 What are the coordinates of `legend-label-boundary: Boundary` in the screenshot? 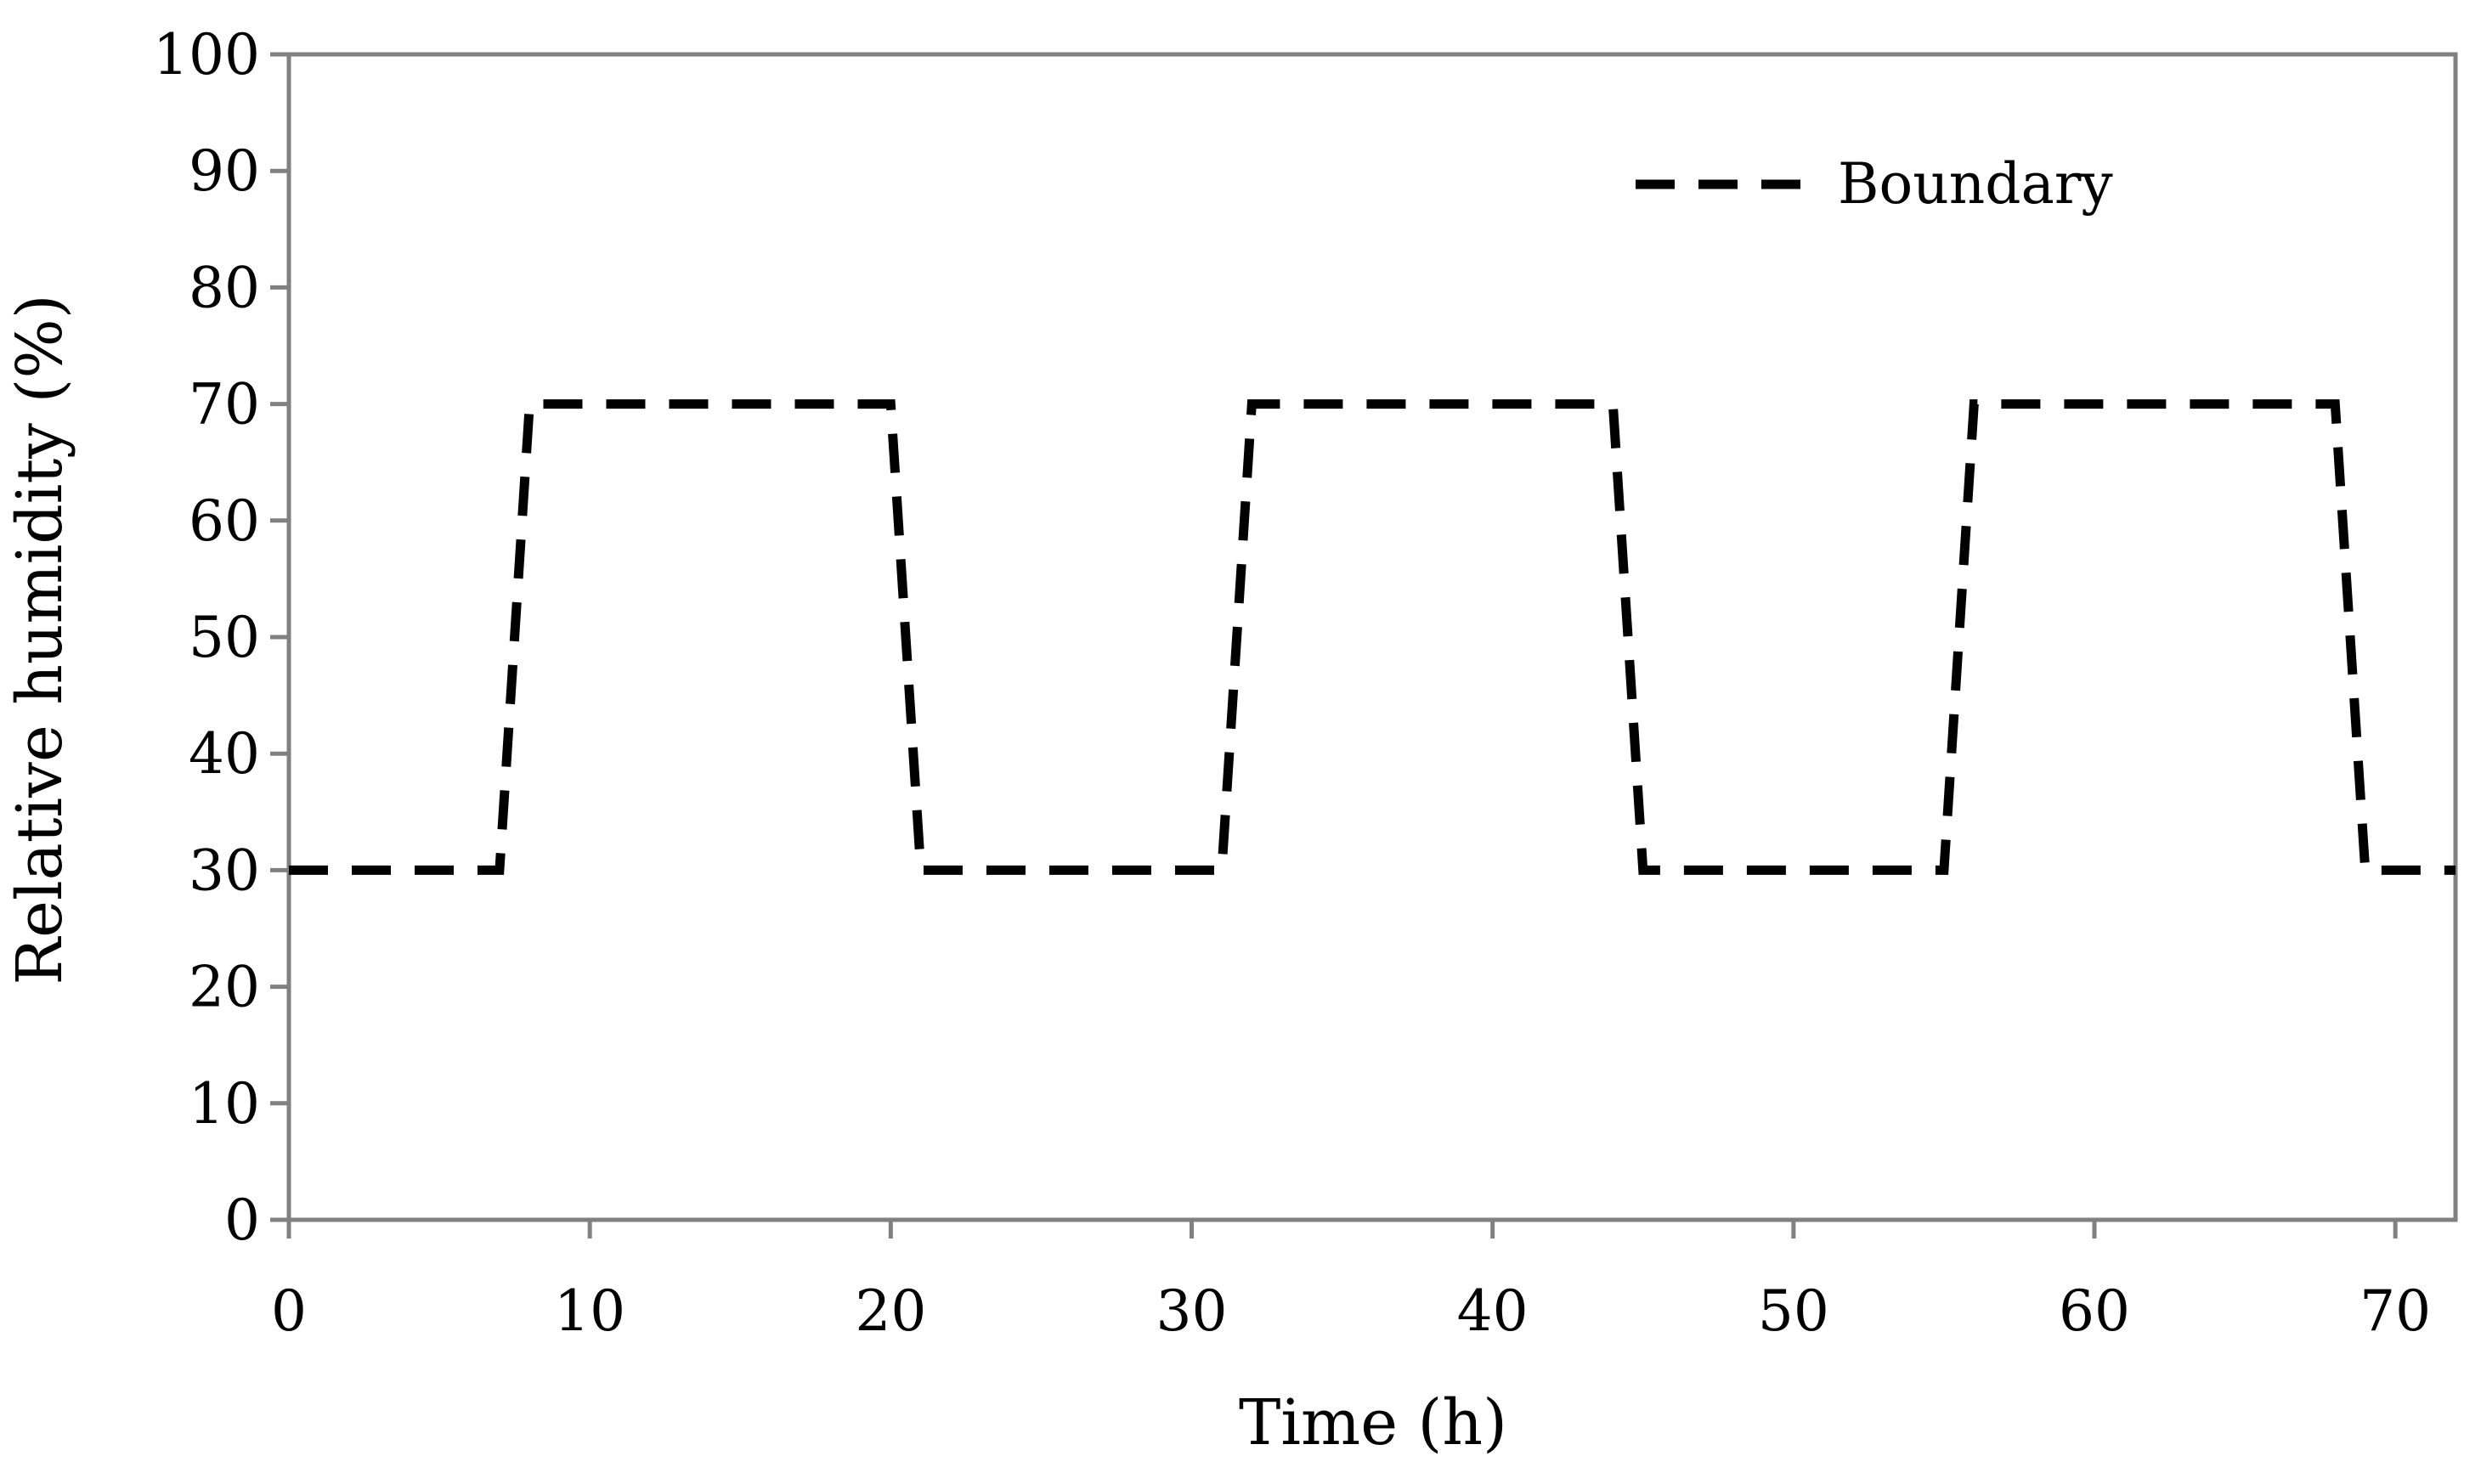 It's located at (1975, 184).